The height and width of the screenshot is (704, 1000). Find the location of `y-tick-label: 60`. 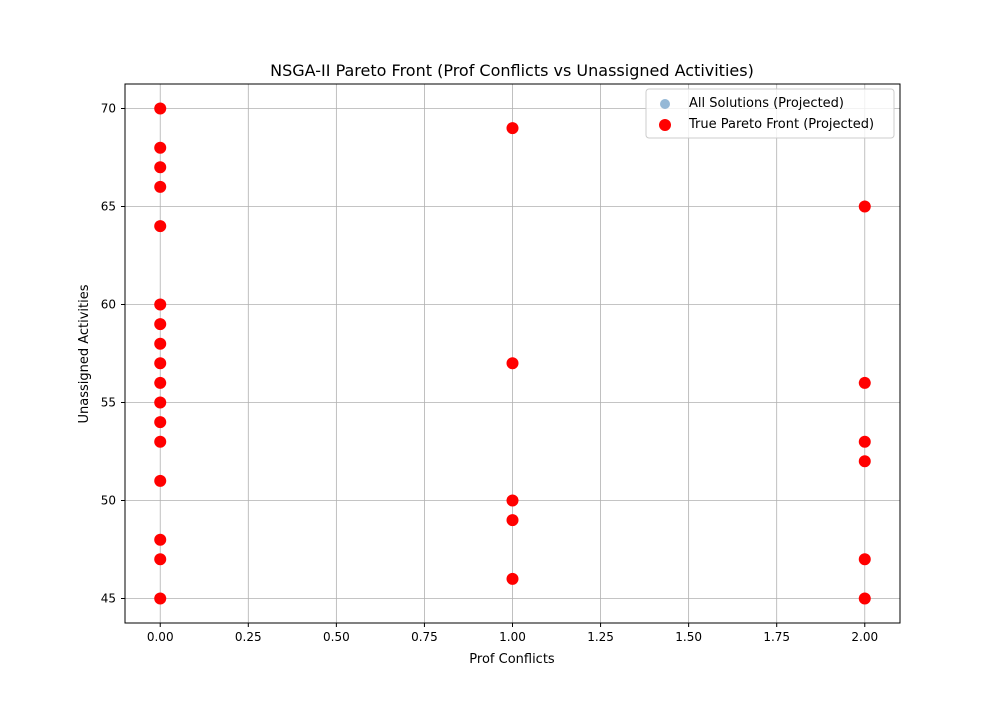

y-tick-label: 60 is located at coordinates (108, 305).